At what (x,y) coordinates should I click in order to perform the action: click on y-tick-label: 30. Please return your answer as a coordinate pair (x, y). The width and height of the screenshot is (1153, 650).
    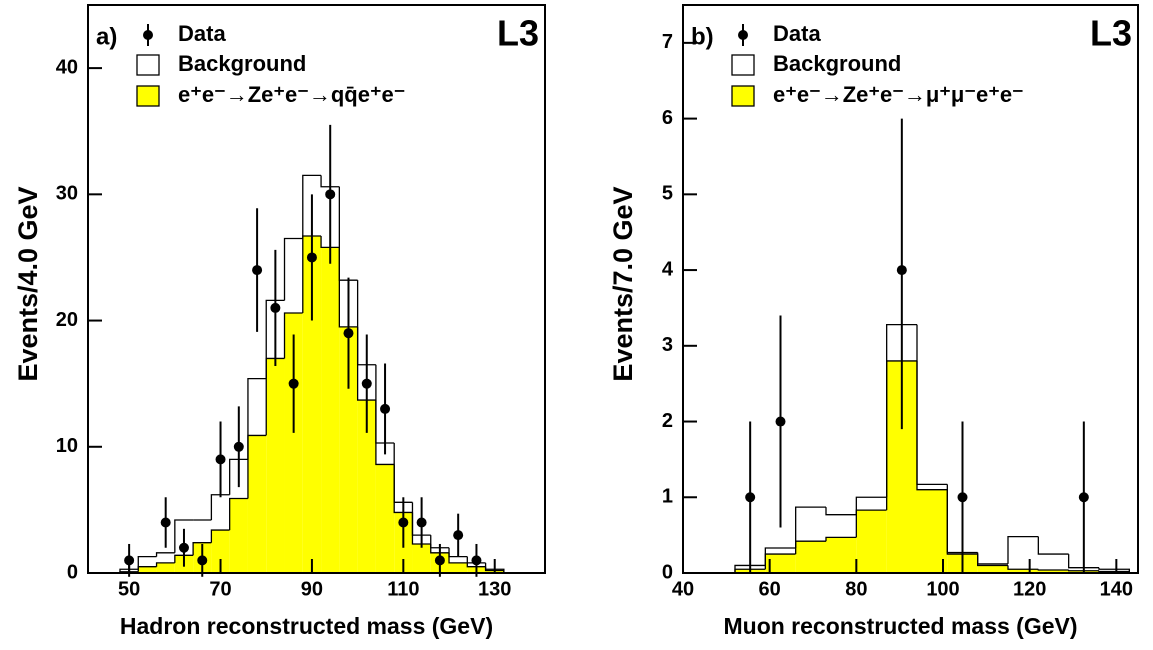
    Looking at the image, I should click on (67, 194).